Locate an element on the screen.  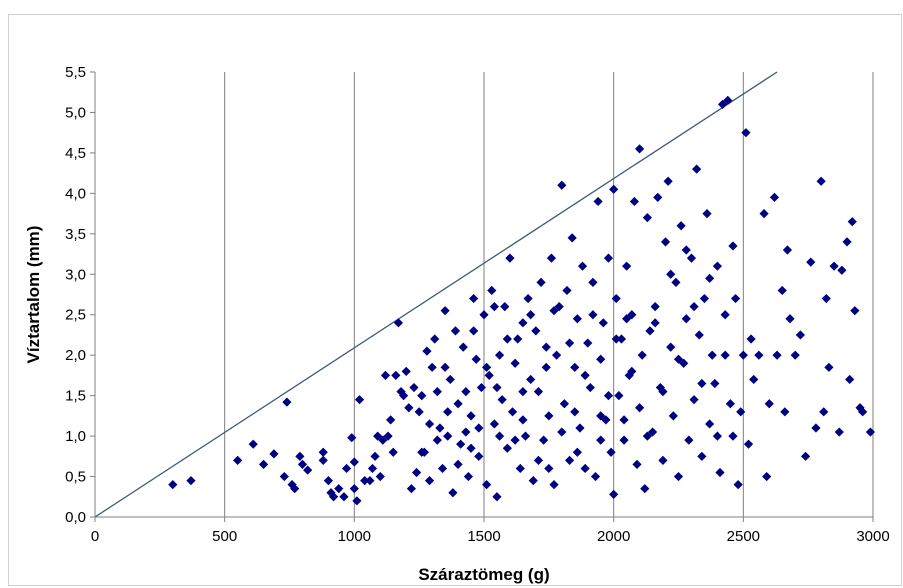
x-tick-label: 1500 is located at coordinates (483, 536).